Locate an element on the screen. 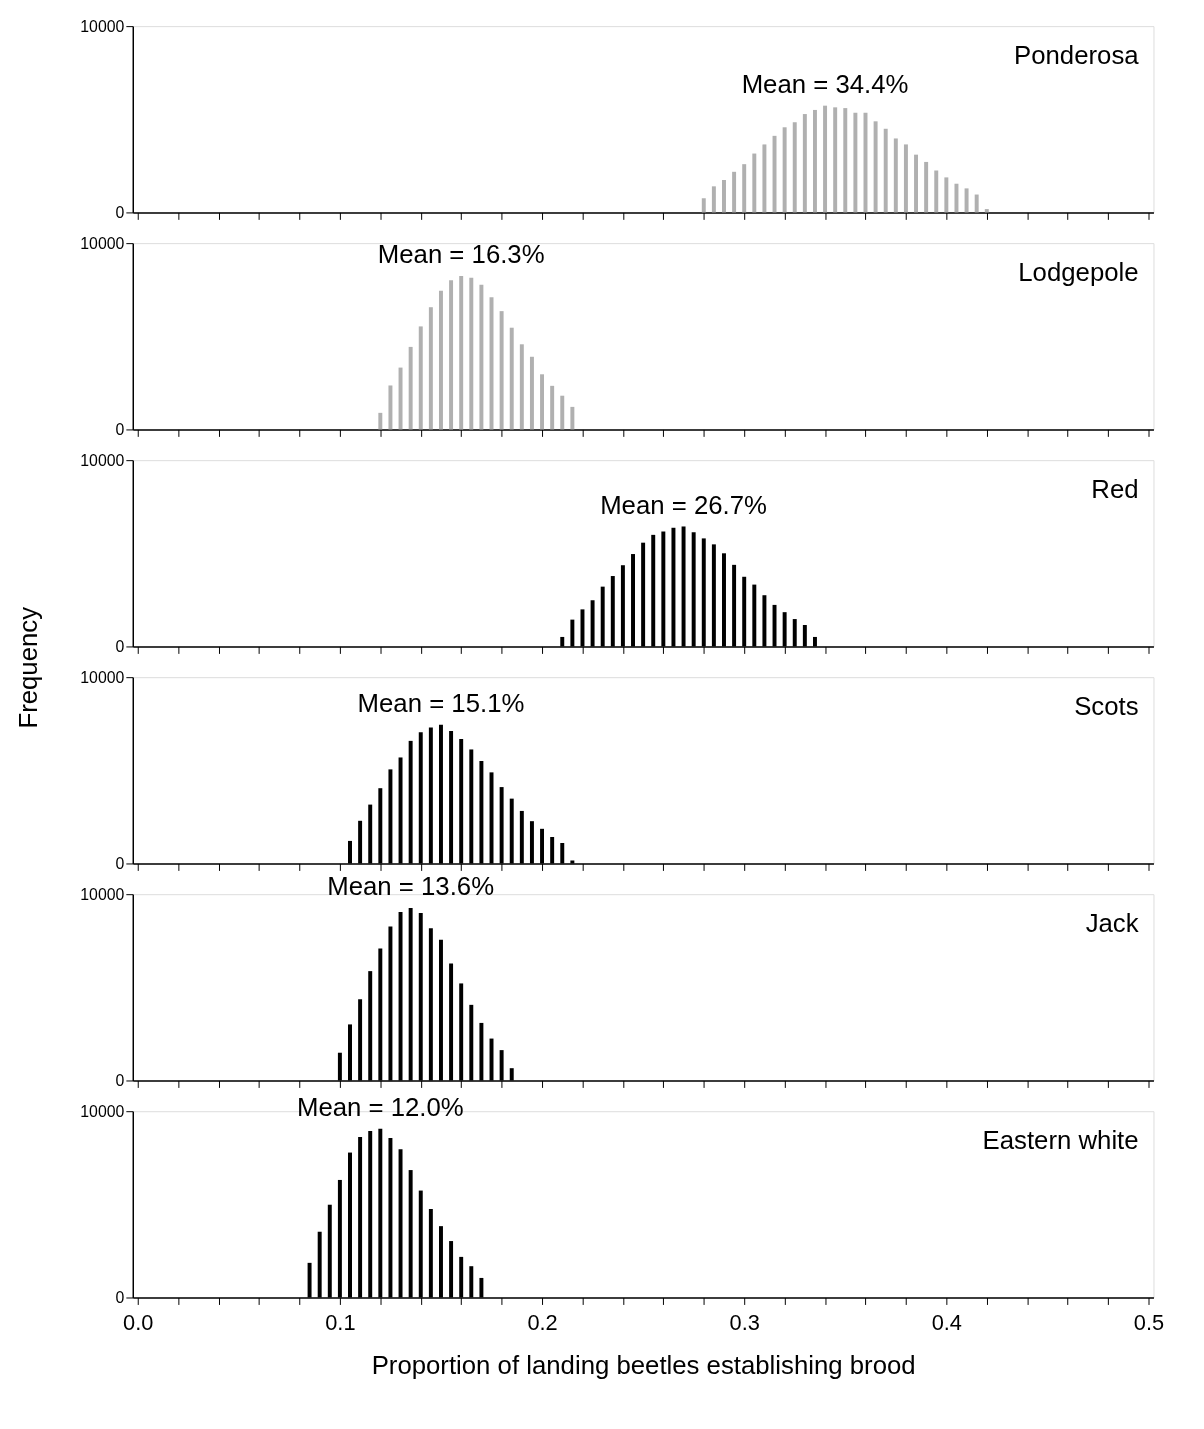 The width and height of the screenshot is (1204, 1429). x-tick-label: 0.4 is located at coordinates (947, 1322).